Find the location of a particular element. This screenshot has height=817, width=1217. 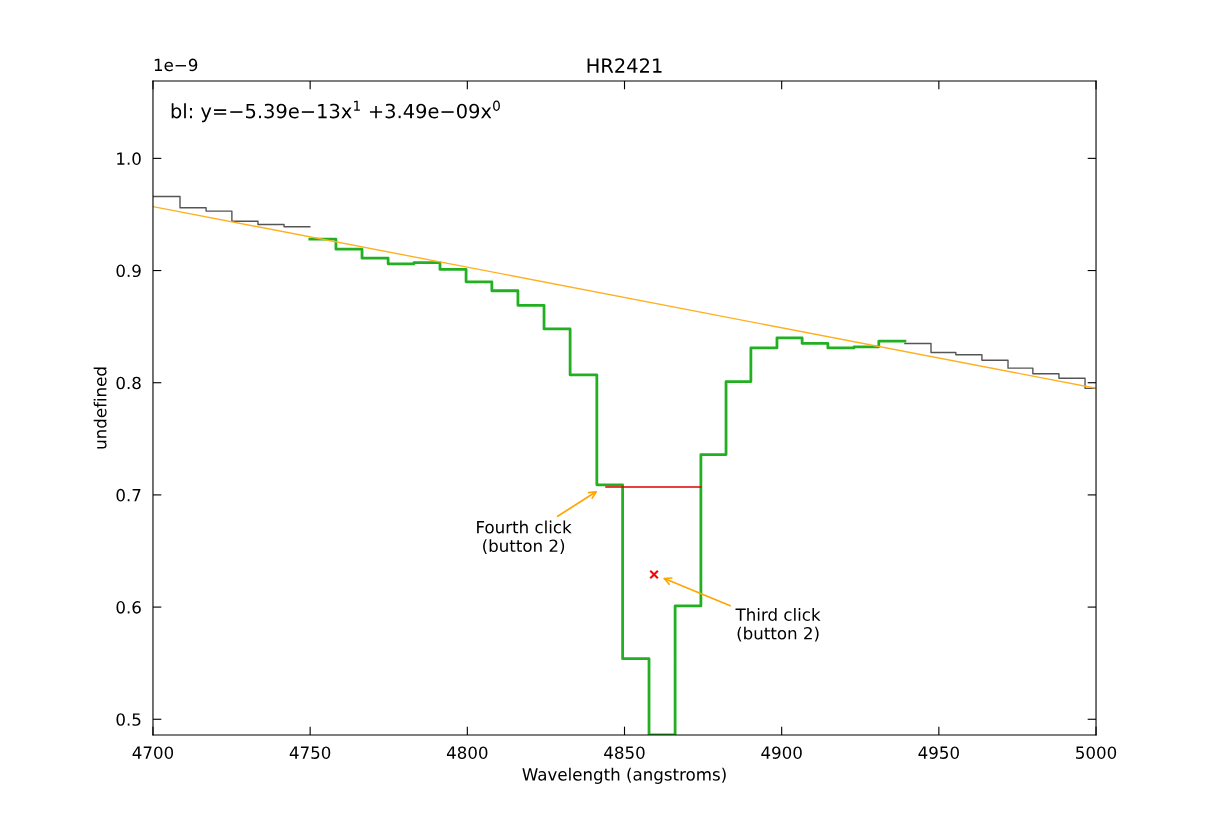

y-tick-label: 0.7 is located at coordinates (128, 495).